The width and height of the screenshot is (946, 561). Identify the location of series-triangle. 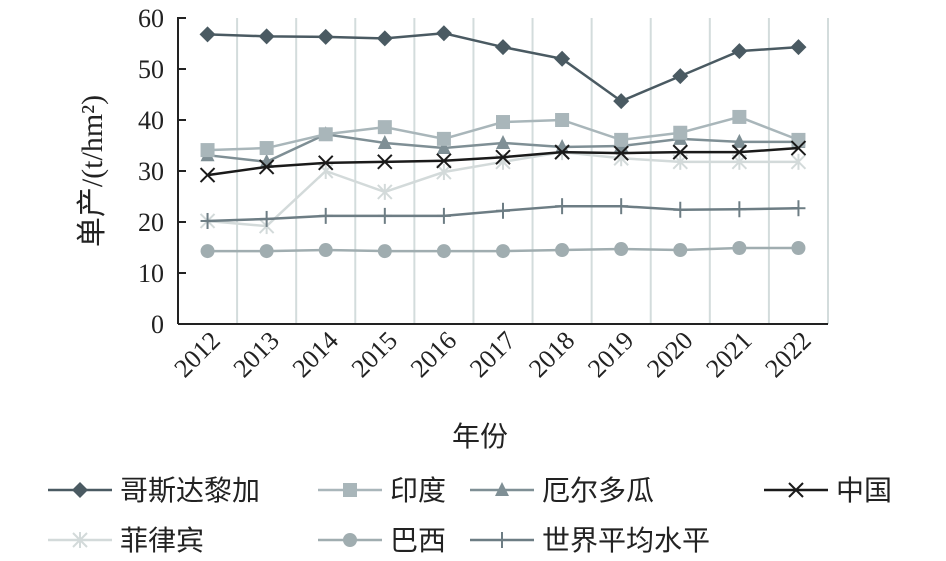
(503, 147).